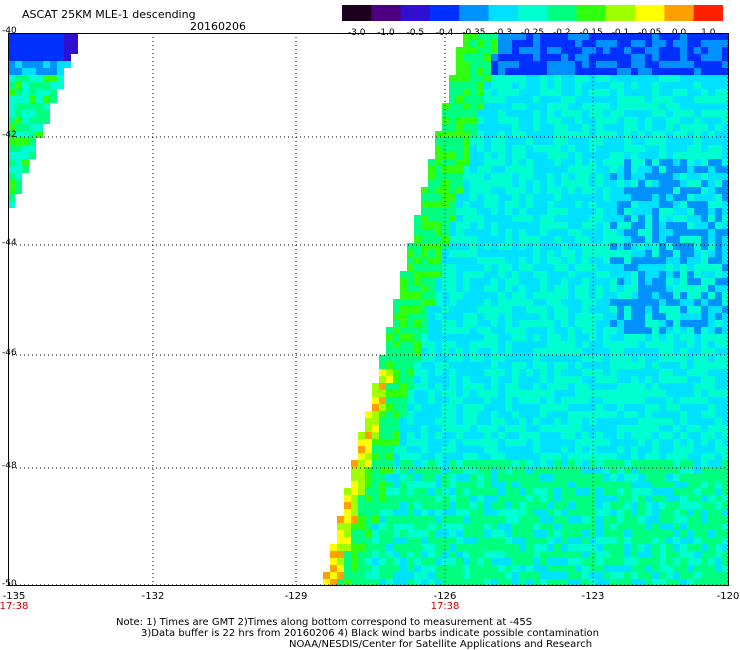  What do you see at coordinates (14, 606) in the screenshot?
I see `time-label: 17:38` at bounding box center [14, 606].